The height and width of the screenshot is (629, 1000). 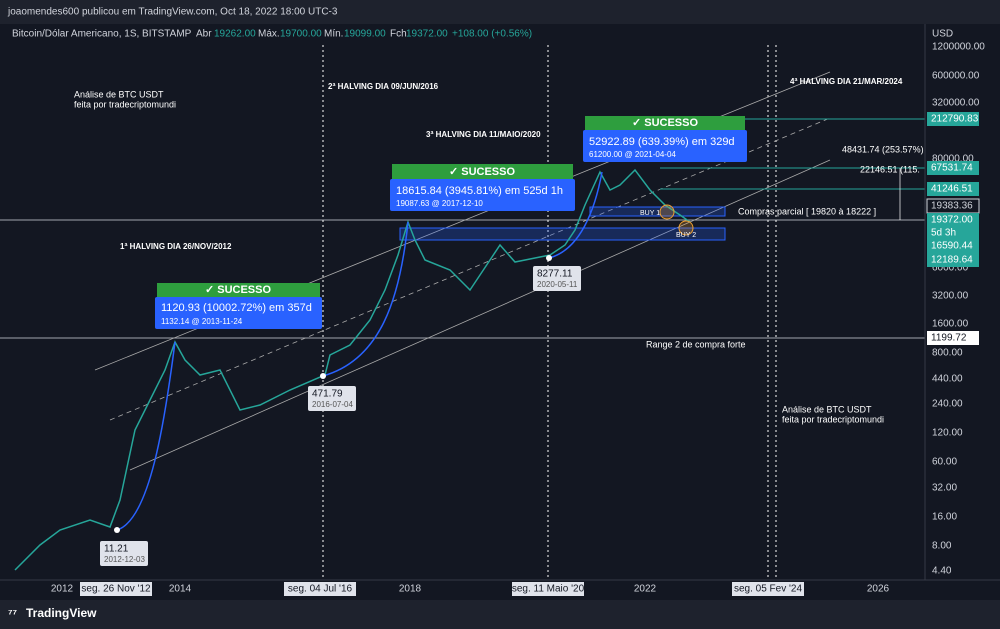 I want to click on price-label: 60.00, so click(x=944, y=462).